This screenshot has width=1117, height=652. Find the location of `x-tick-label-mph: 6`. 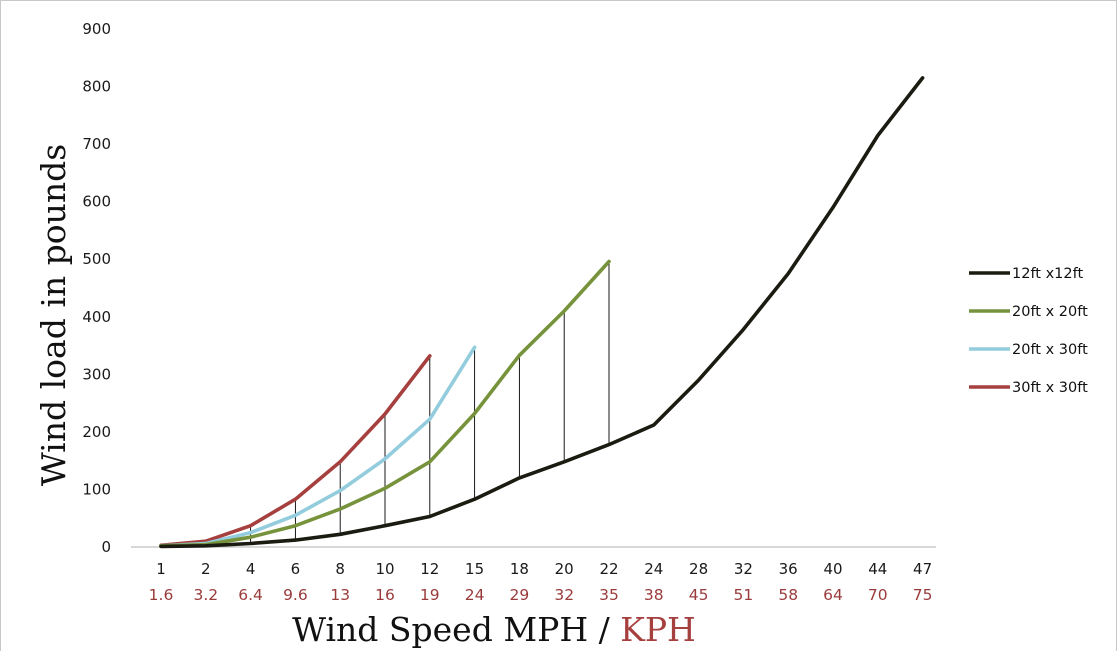

x-tick-label-mph: 6 is located at coordinates (296, 569).